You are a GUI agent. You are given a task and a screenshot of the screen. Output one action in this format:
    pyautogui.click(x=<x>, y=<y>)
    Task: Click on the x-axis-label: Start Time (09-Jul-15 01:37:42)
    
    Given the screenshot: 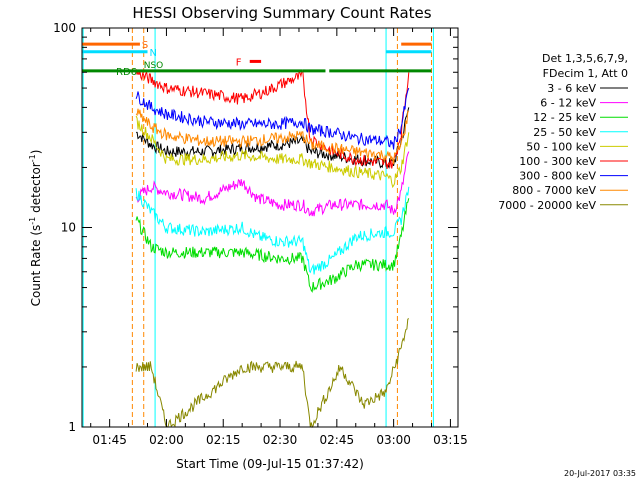 What is the action you would take?
    pyautogui.click(x=270, y=464)
    